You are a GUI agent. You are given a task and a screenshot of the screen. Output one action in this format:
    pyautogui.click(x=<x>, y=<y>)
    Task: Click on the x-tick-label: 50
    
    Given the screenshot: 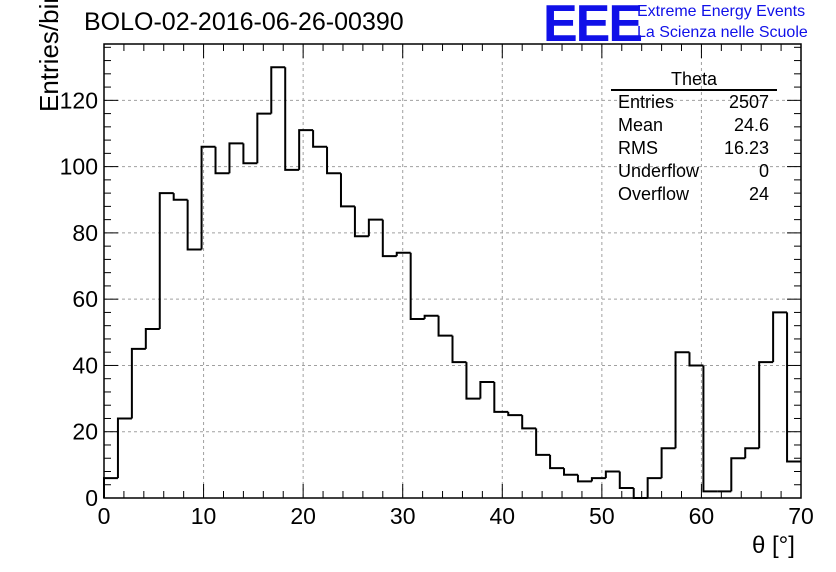 What is the action you would take?
    pyautogui.click(x=602, y=516)
    